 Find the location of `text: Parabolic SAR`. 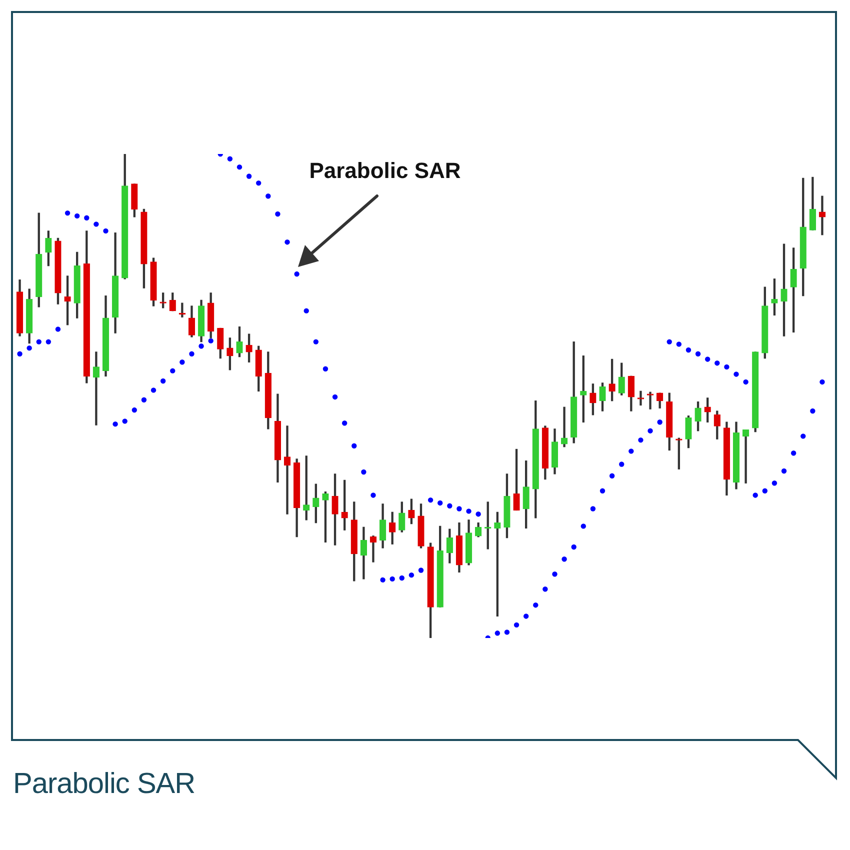

text: Parabolic SAR is located at coordinates (104, 784).